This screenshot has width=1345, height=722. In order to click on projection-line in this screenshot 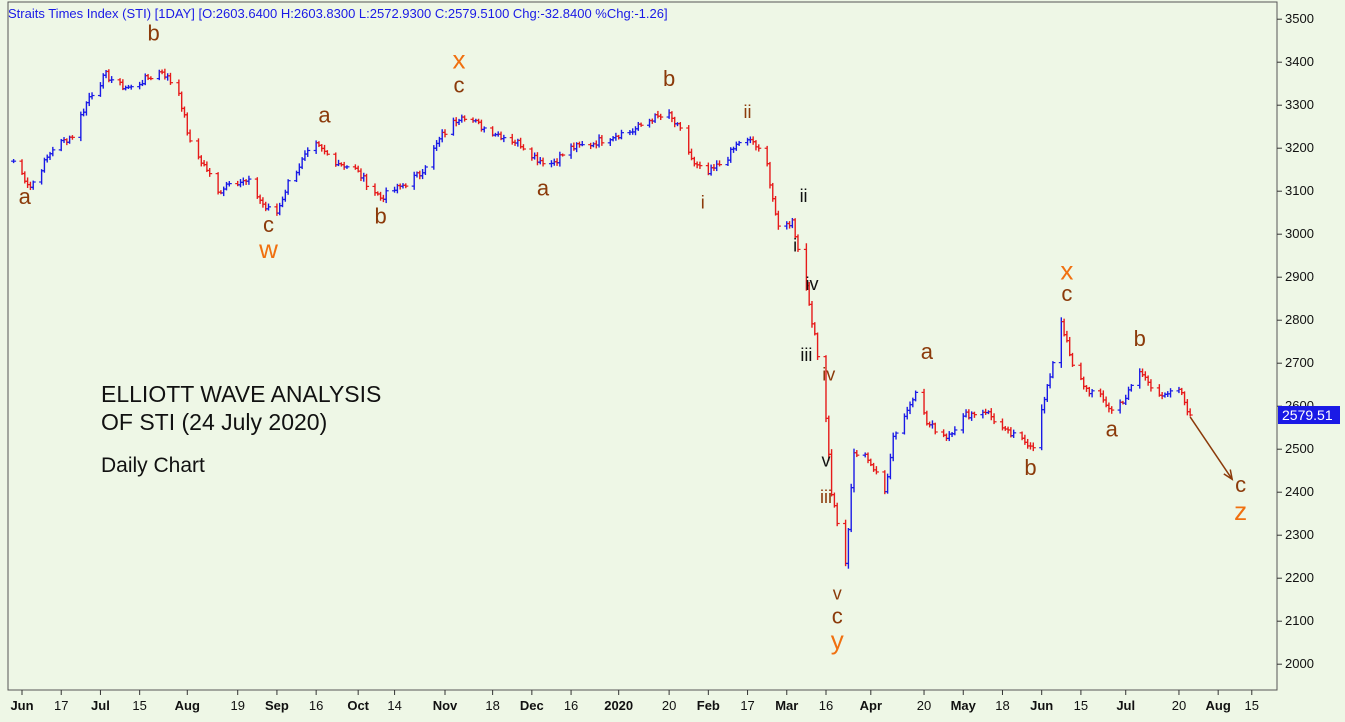, I will do `click(1211, 448)`.